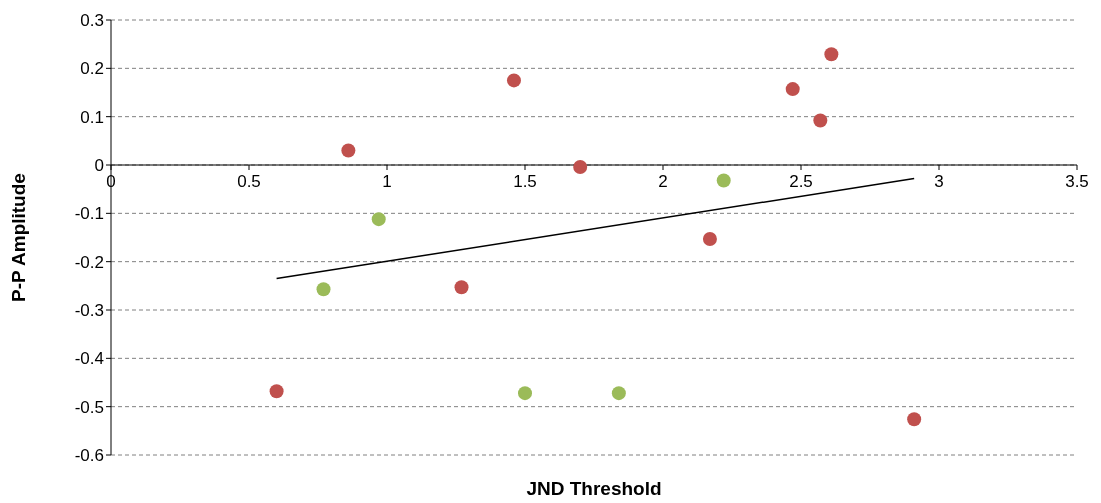  Describe the element at coordinates (801, 181) in the screenshot. I see `x-tick-label: 2.5` at that location.